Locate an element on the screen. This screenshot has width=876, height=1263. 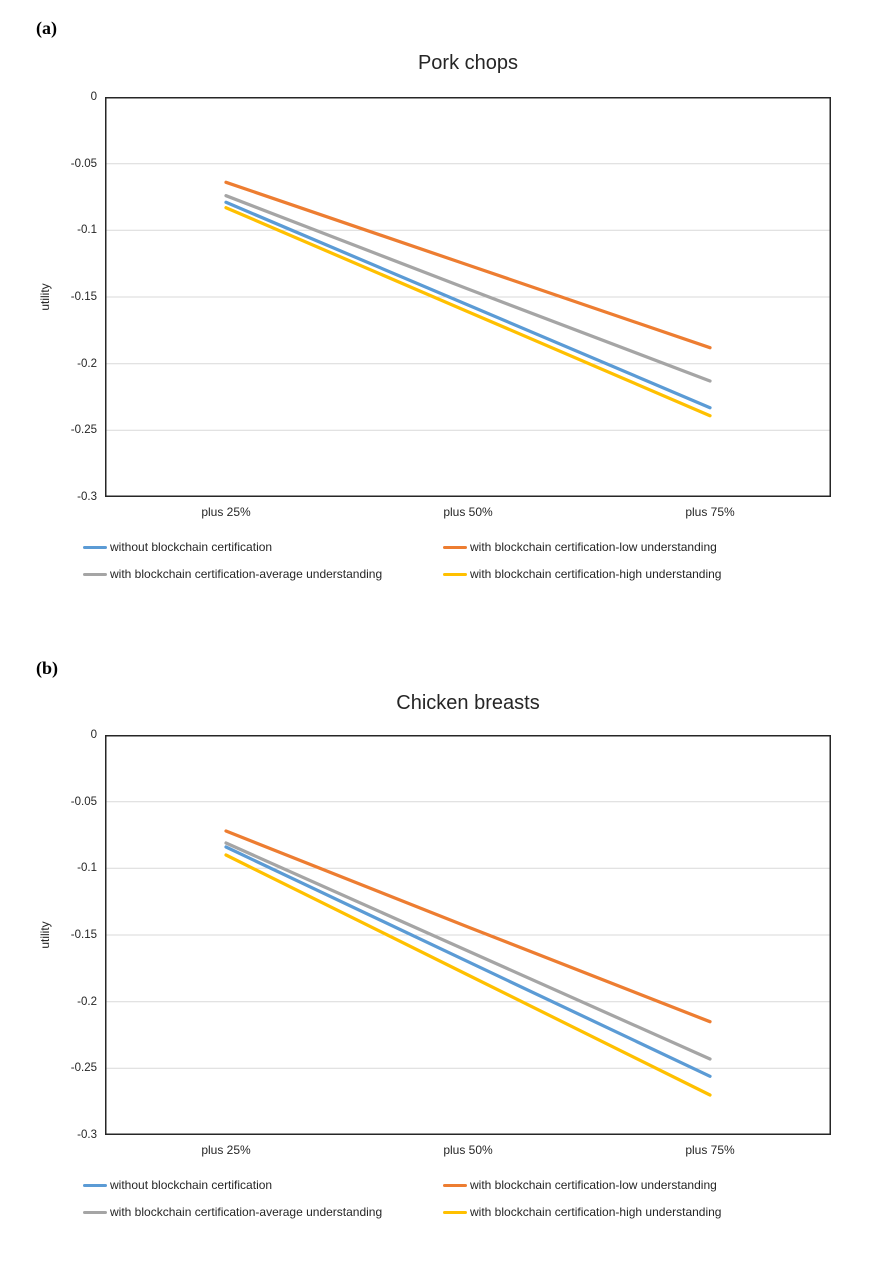
panel-label: (a) is located at coordinates (46, 28).